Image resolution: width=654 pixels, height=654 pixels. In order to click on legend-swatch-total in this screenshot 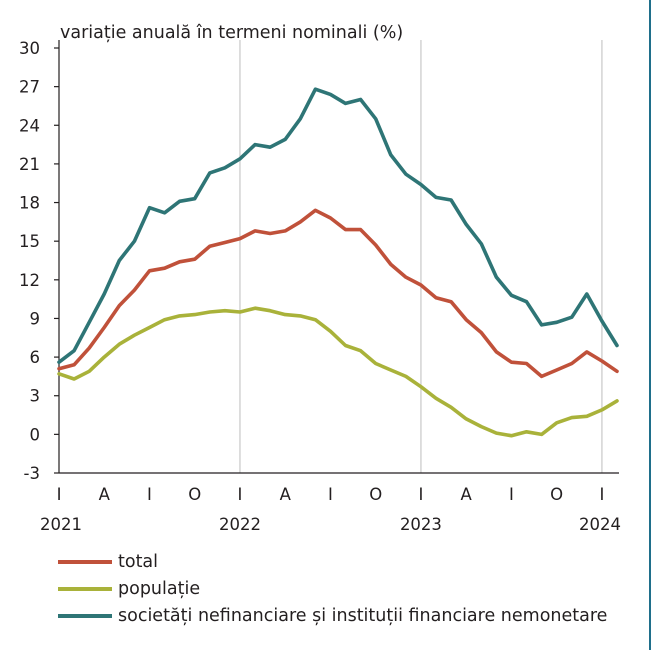, I will do `click(85, 561)`.